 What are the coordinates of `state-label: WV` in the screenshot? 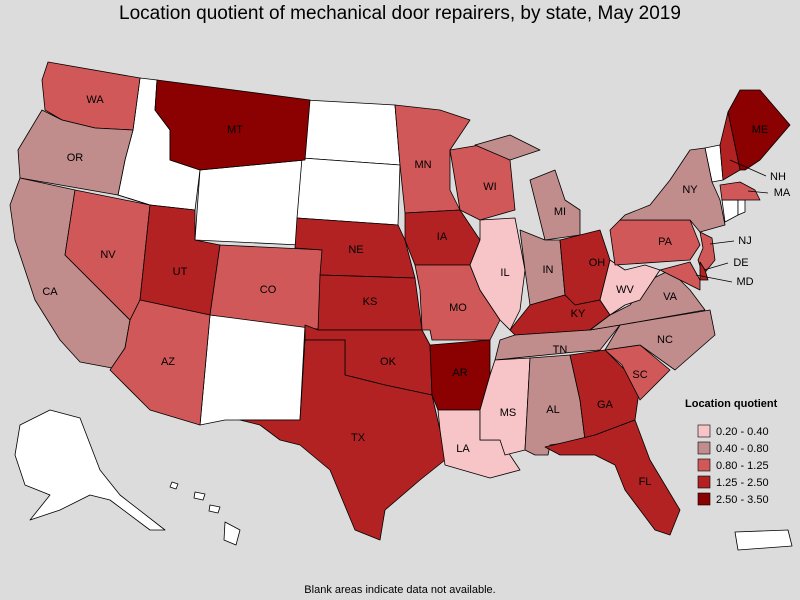 It's located at (625, 290).